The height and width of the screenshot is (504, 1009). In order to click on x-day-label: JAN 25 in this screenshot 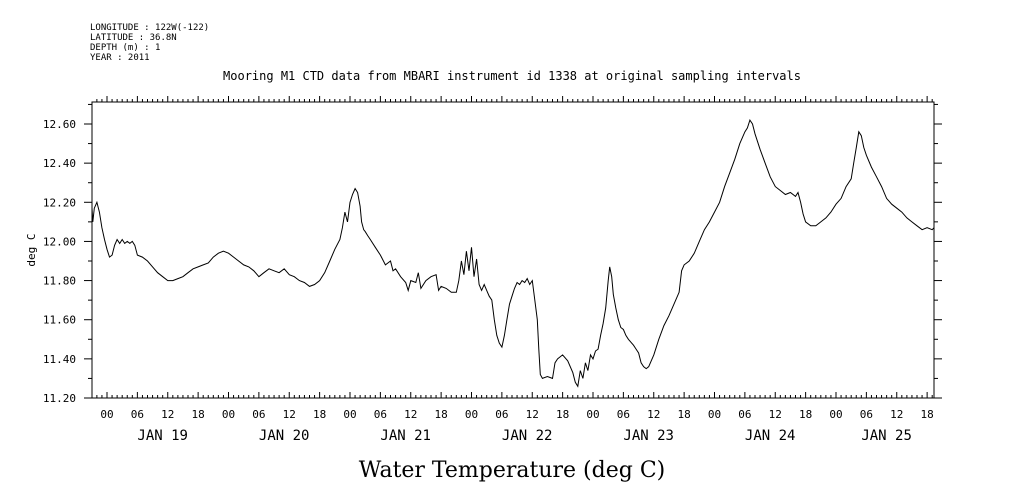, I will do `click(886, 436)`.